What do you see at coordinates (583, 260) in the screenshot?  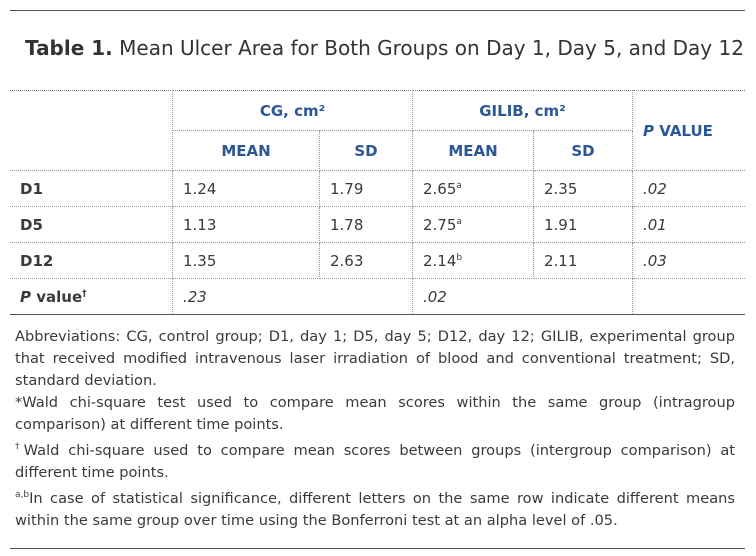 I see `cell: 2.11` at bounding box center [583, 260].